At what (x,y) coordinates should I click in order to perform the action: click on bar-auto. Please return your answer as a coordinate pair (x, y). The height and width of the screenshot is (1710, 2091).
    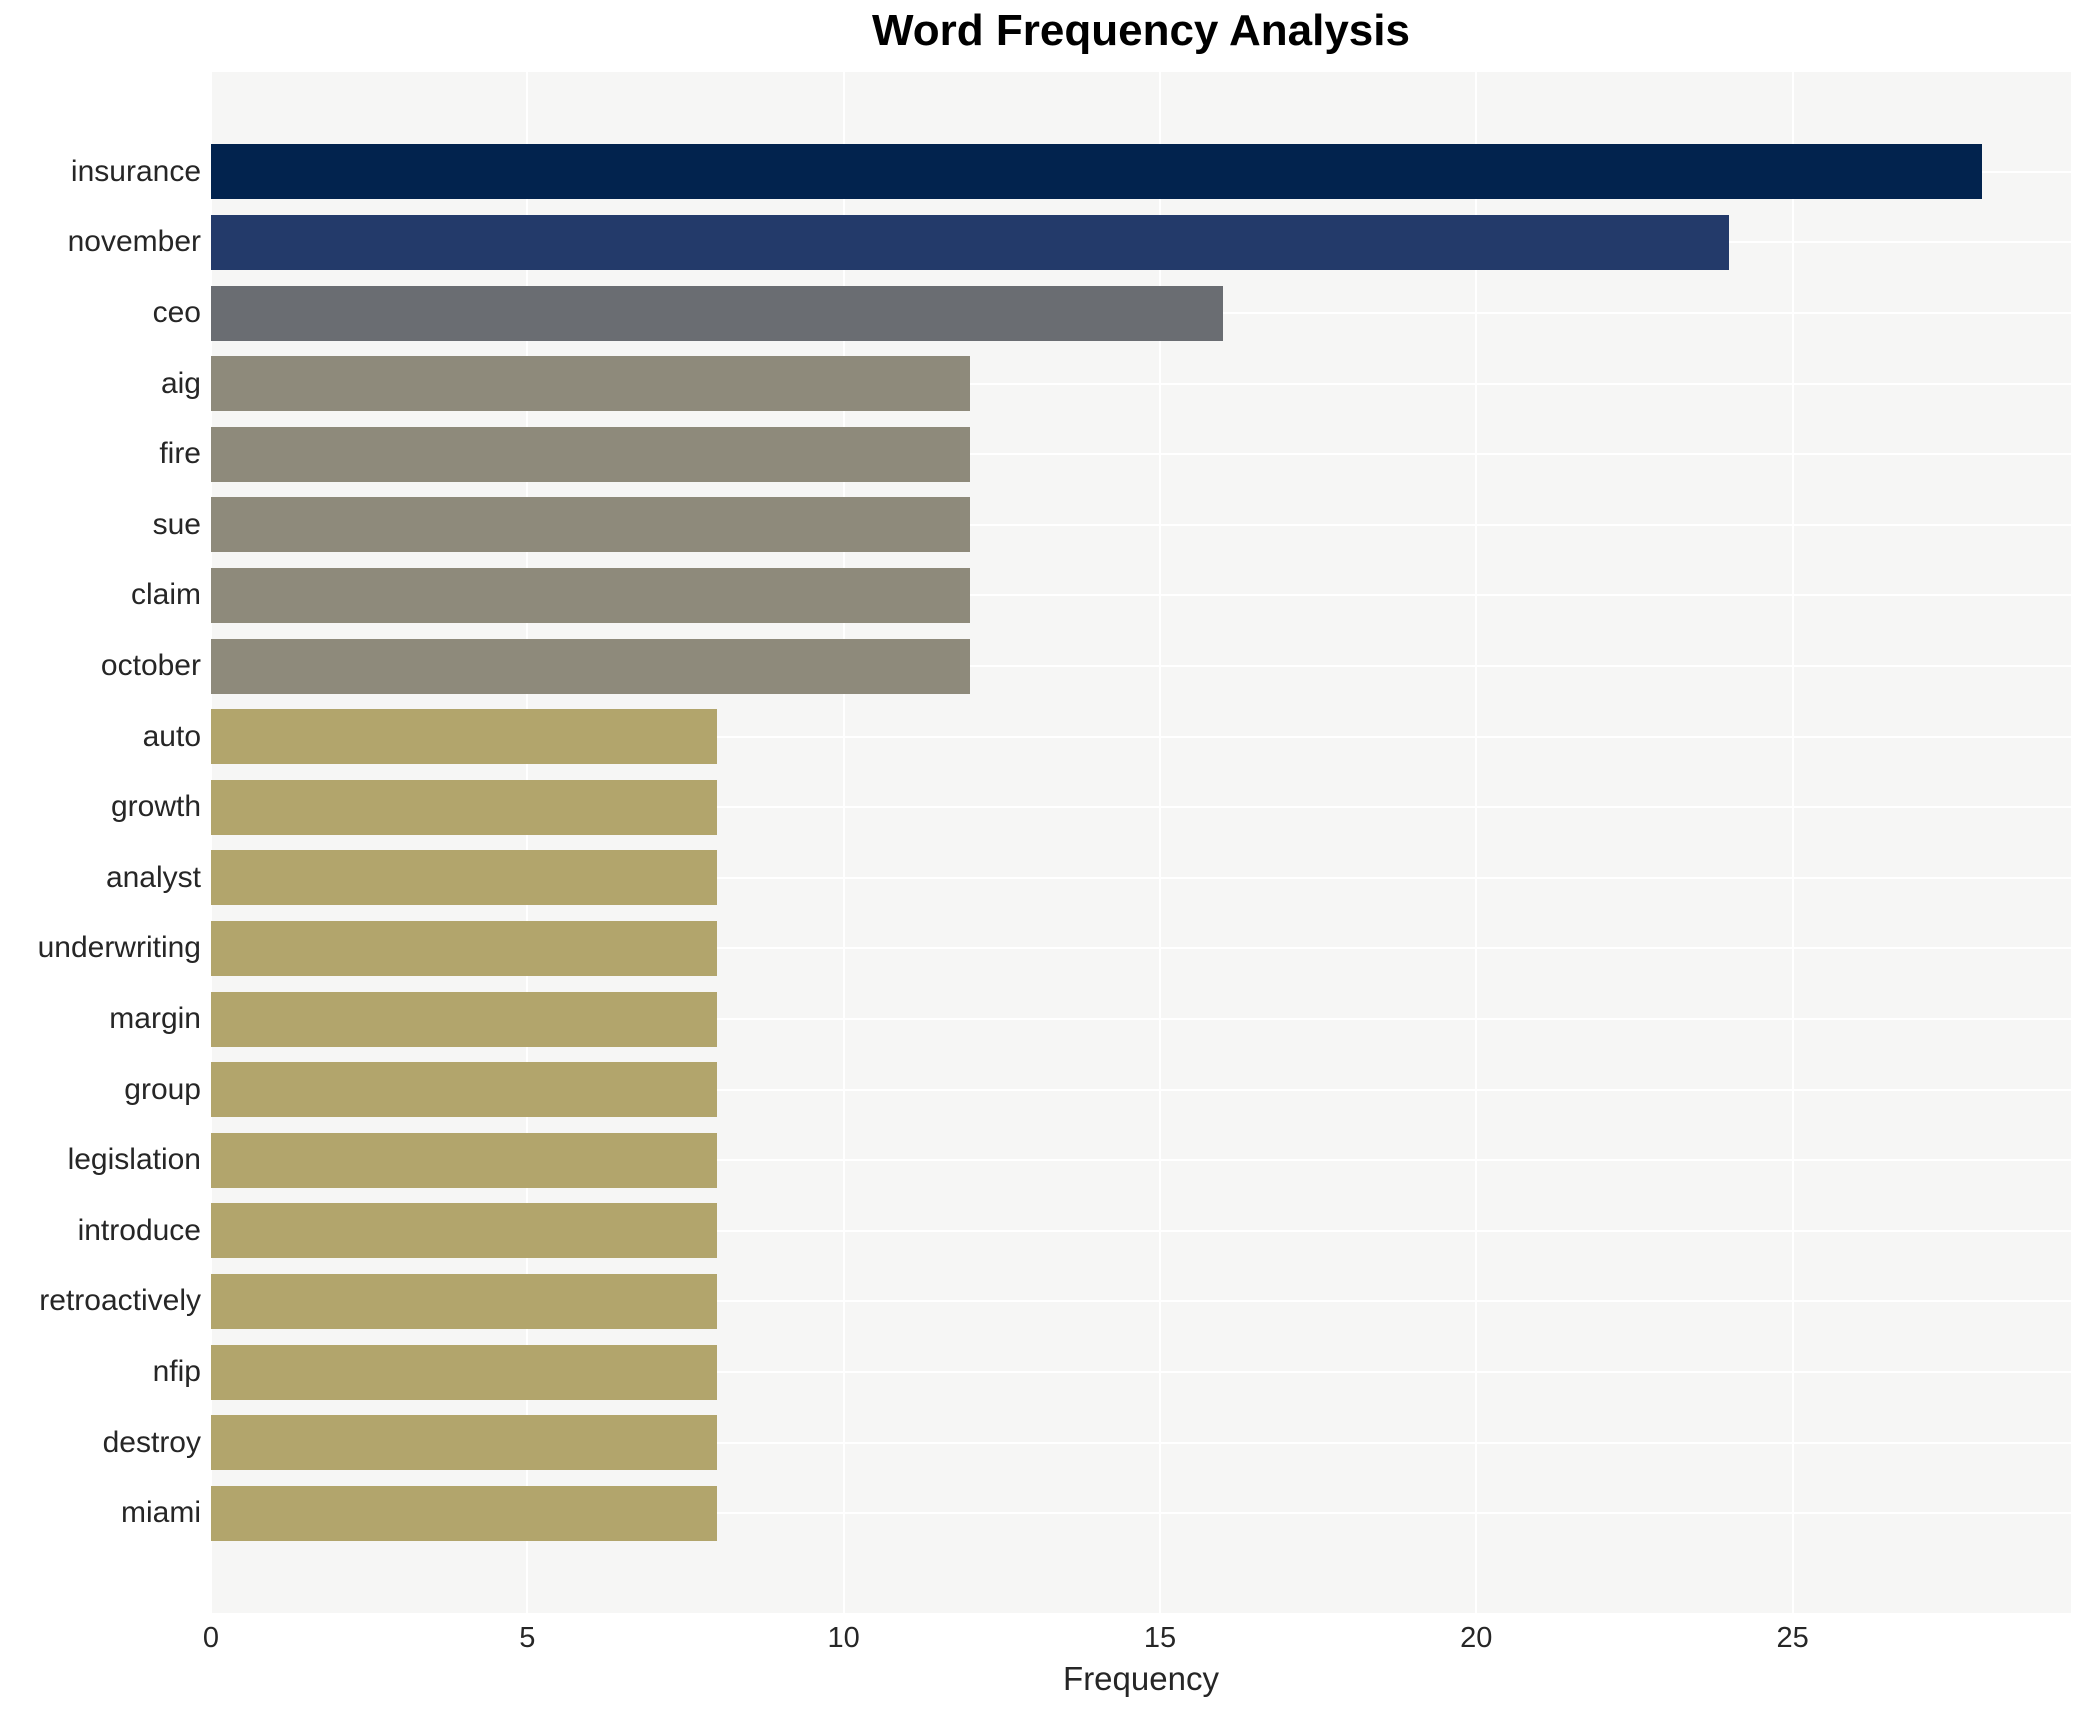
    Looking at the image, I should click on (464, 737).